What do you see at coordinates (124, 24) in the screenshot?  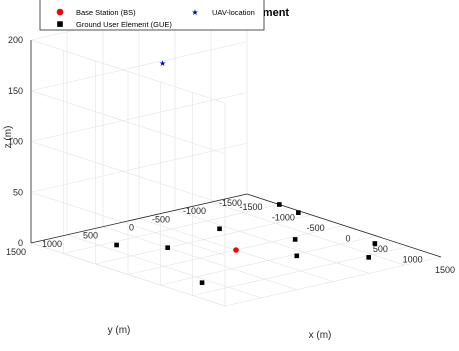 I see `legend-label-gue: Ground User Element (GUE)` at bounding box center [124, 24].